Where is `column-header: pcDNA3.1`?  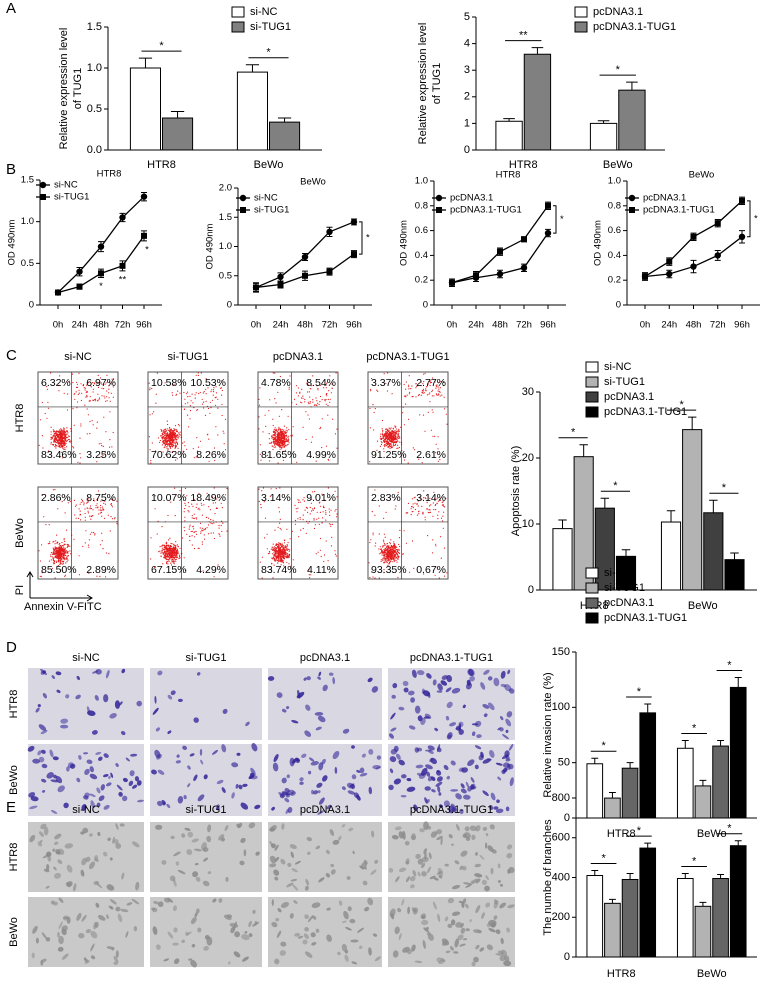 column-header: pcDNA3.1 is located at coordinates (325, 658).